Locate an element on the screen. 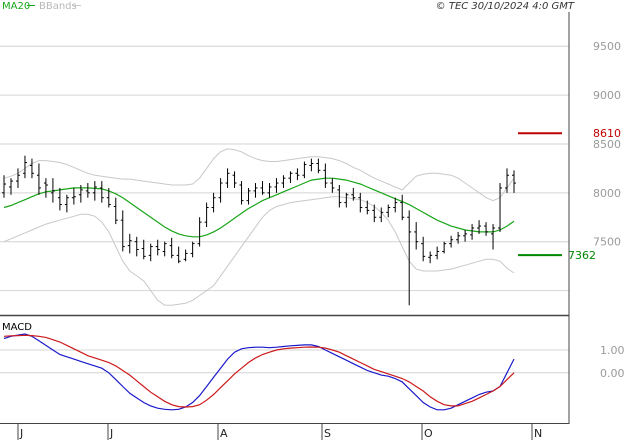  macd-tick-label: 0.00 is located at coordinates (612, 373).